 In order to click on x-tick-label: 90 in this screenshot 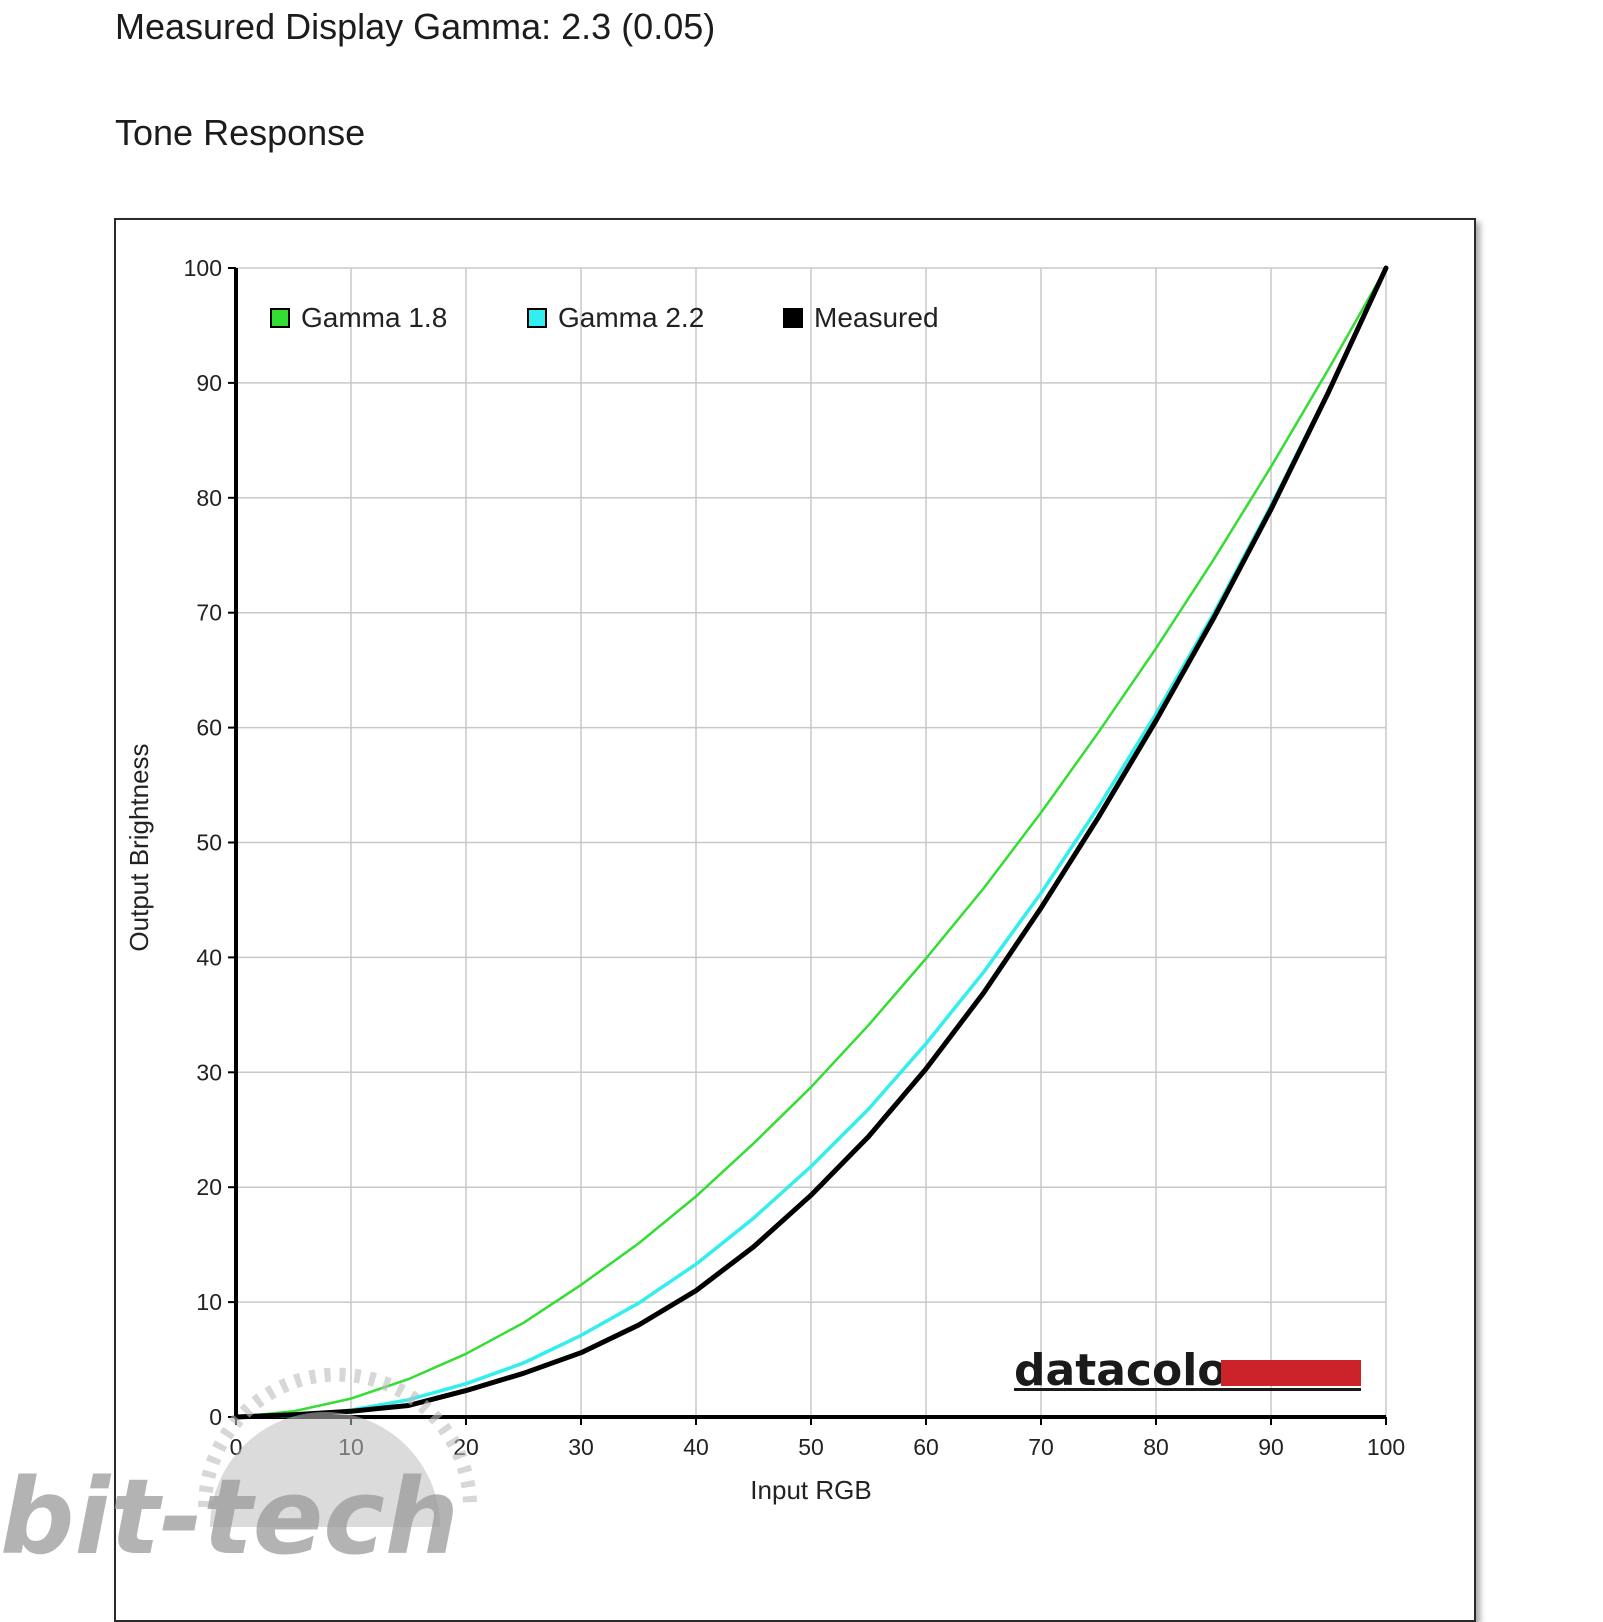, I will do `click(1271, 1447)`.